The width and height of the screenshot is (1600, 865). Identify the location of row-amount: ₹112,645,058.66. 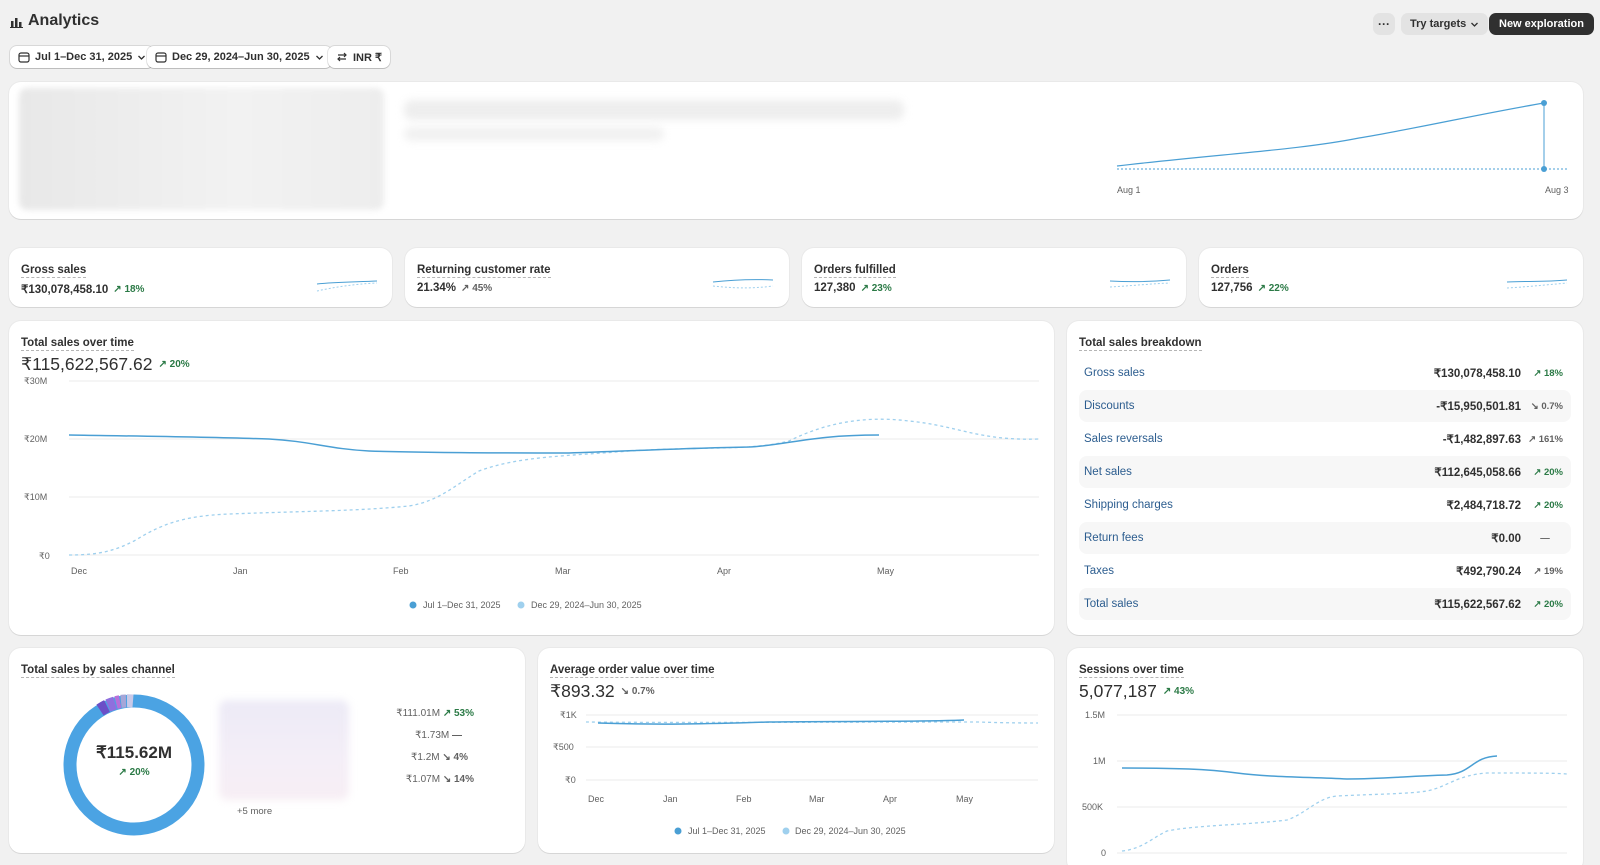
(1477, 473).